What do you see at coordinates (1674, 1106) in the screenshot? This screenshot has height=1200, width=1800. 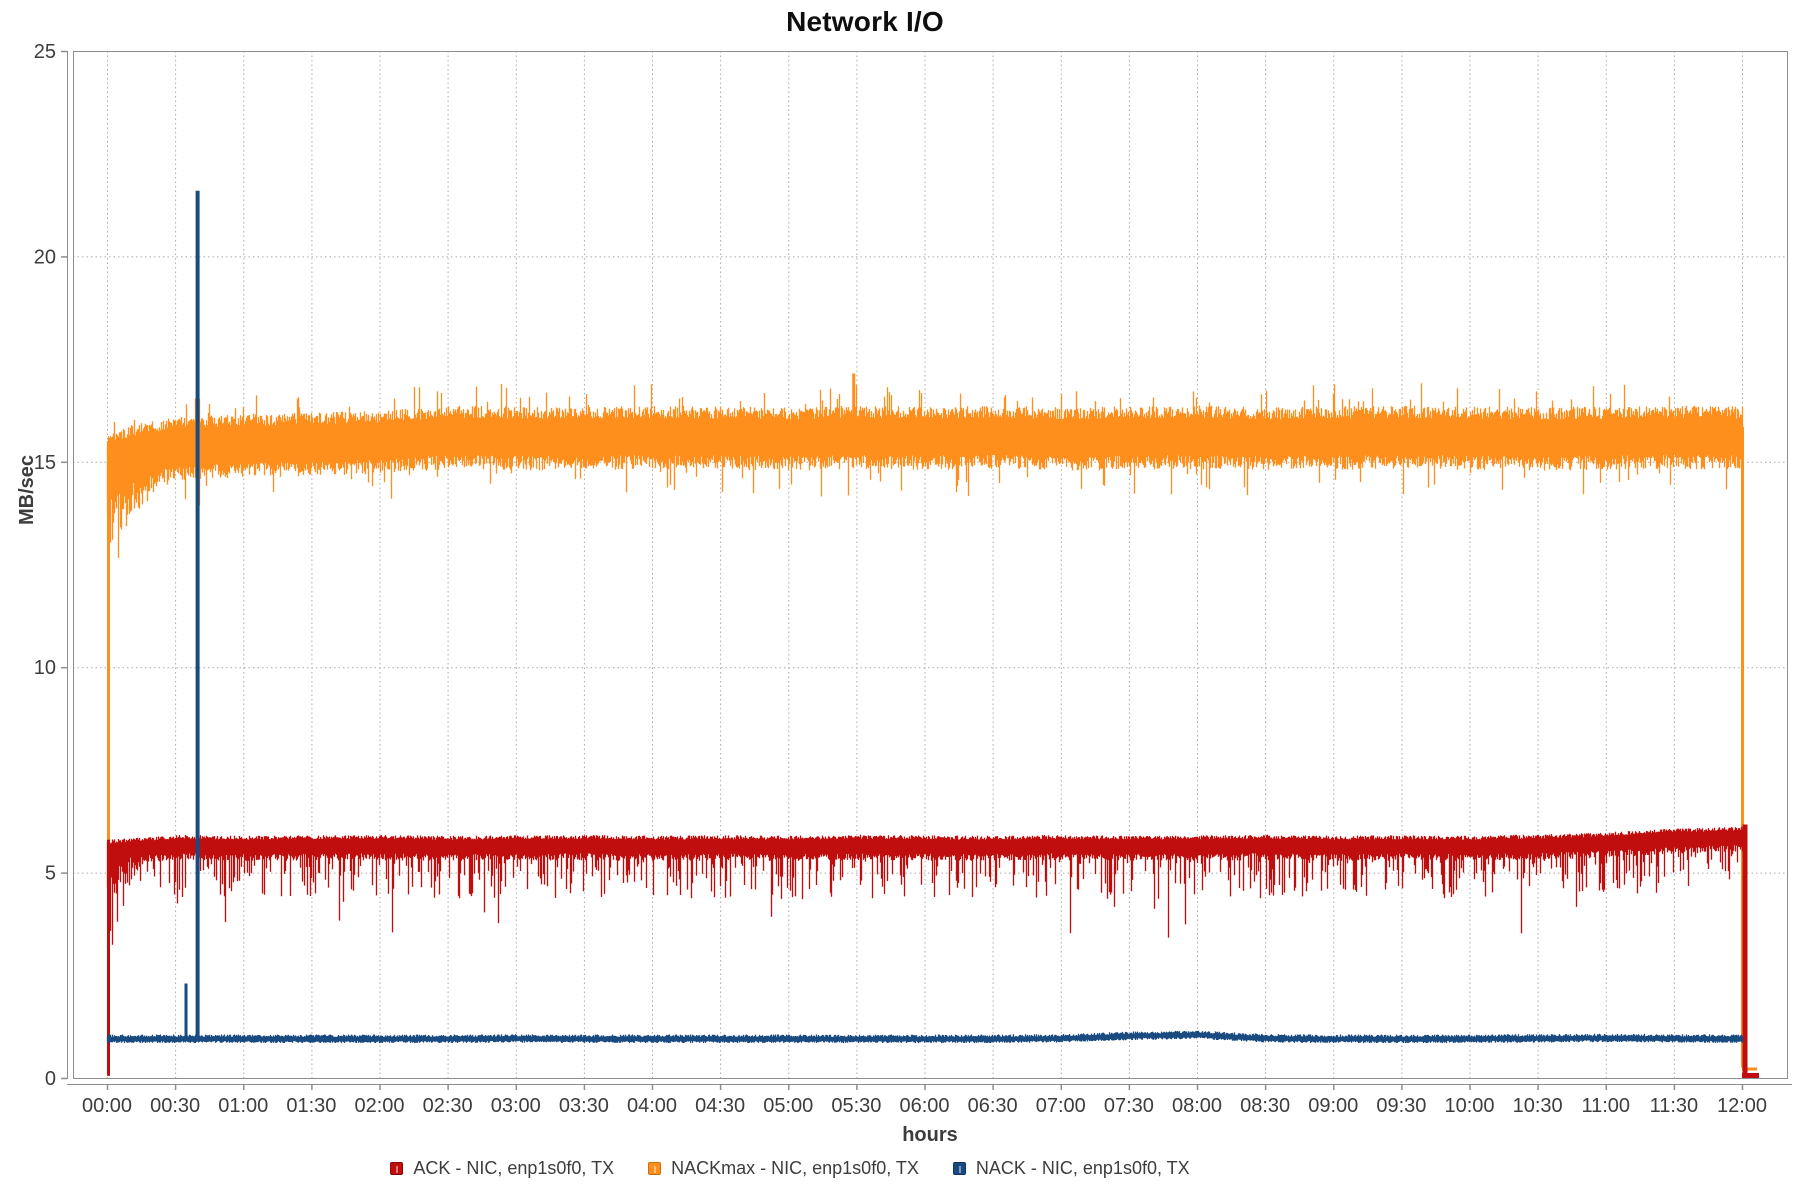 I see `x-tick-label: 11:30` at bounding box center [1674, 1106].